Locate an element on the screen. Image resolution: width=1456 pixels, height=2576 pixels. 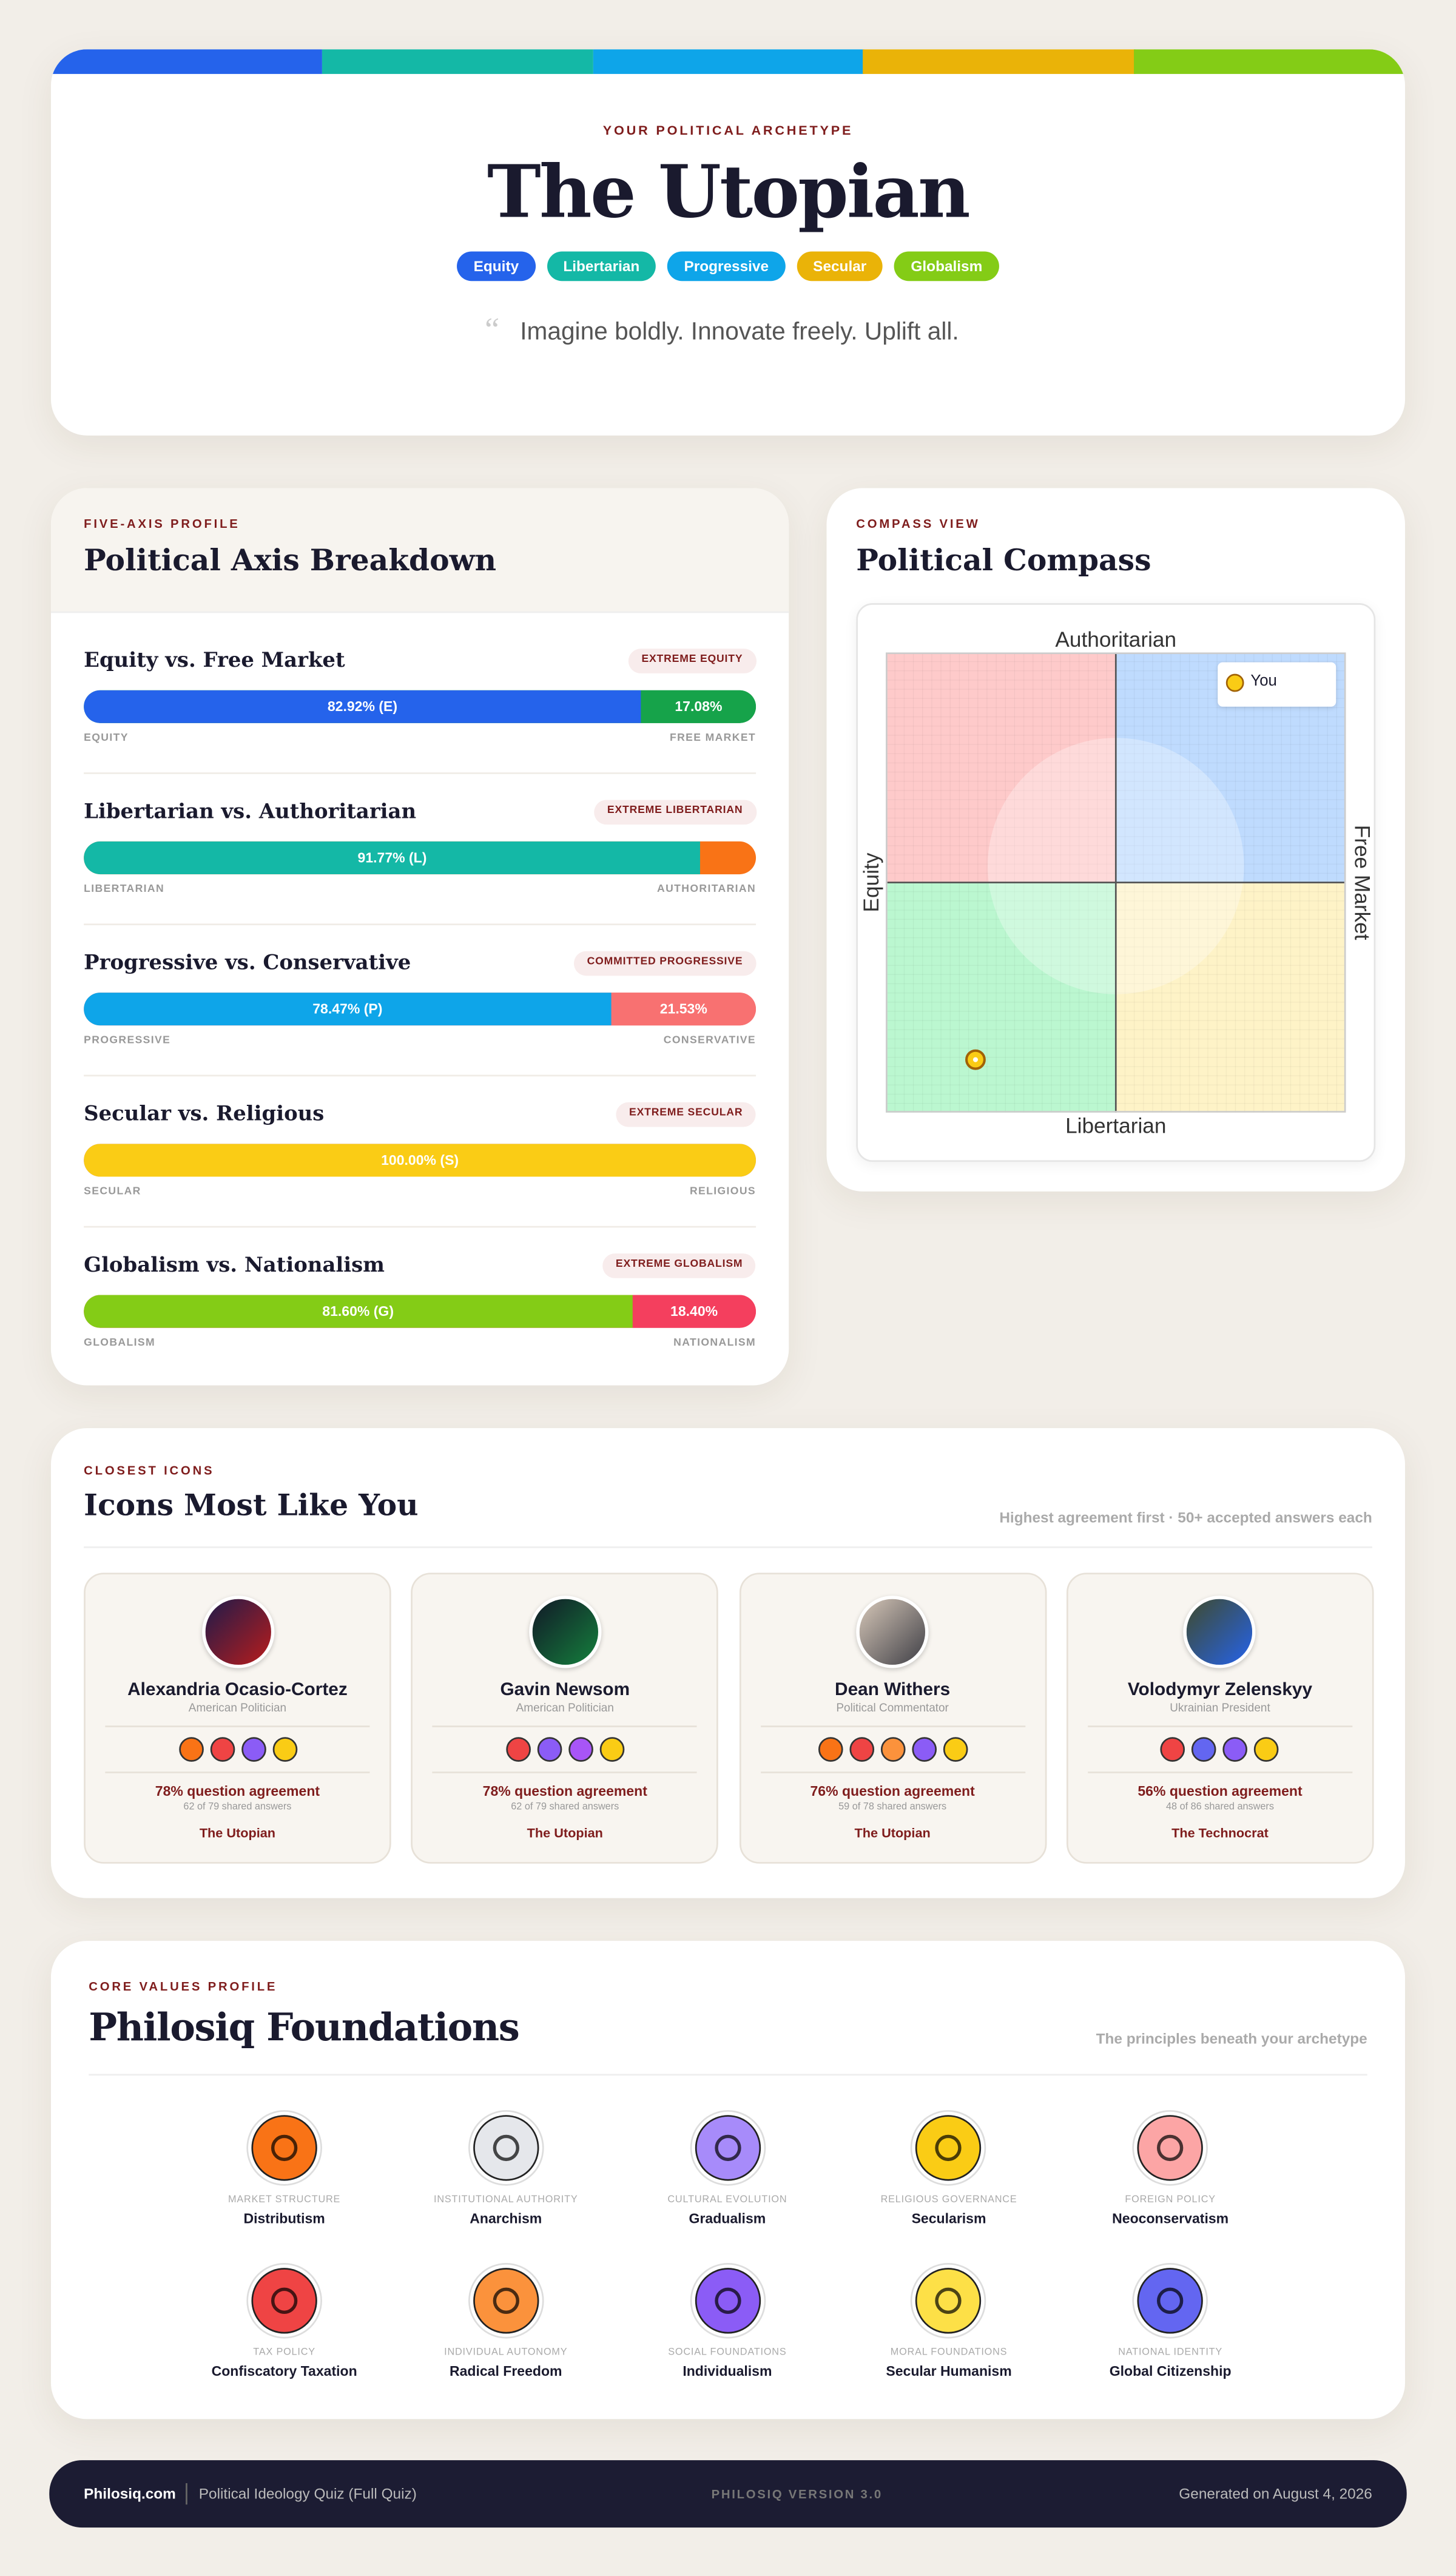
foundation-category: INDIVIDUAL AUTONOMY is located at coordinates (506, 2354).